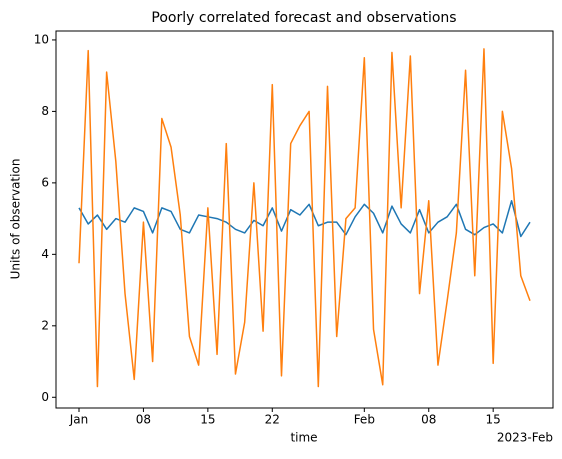 Image resolution: width=562 pixels, height=459 pixels. I want to click on y-axis-label: Units of observation, so click(16, 219).